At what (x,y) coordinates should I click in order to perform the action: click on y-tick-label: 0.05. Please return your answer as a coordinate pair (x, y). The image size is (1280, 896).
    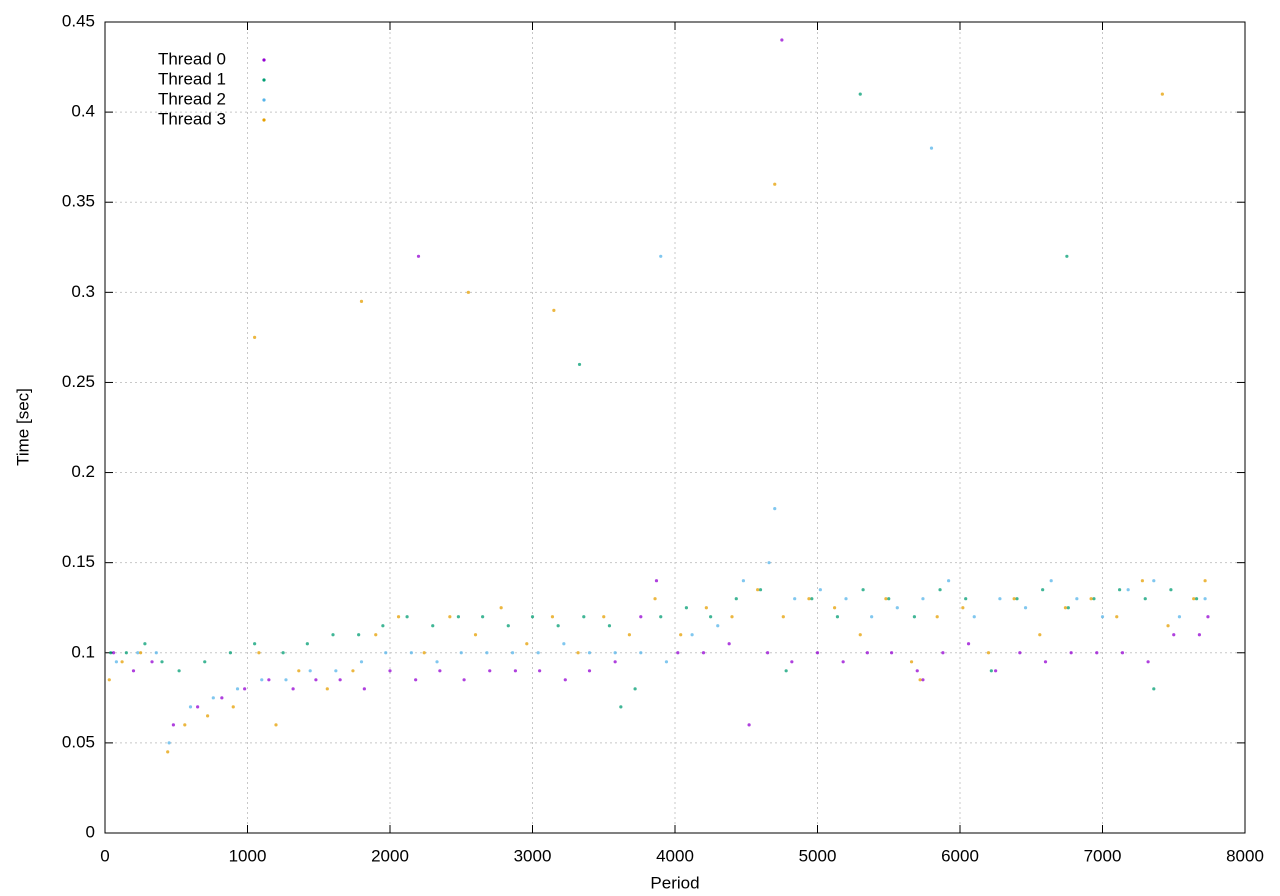
    Looking at the image, I should click on (78, 741).